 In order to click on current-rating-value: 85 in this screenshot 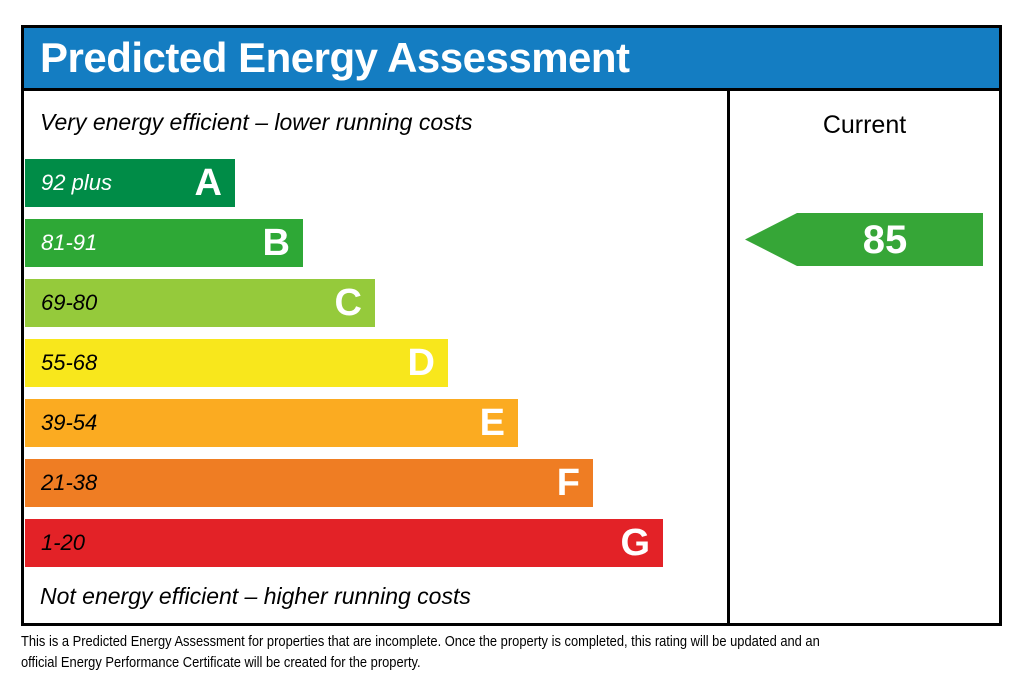, I will do `click(885, 239)`.